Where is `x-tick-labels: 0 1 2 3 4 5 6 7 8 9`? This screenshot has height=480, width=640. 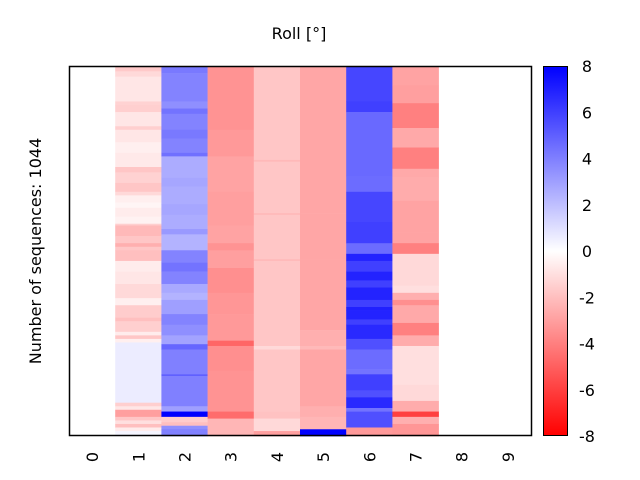 x-tick-labels: 0 1 2 3 4 5 6 7 8 9 is located at coordinates (300, 457).